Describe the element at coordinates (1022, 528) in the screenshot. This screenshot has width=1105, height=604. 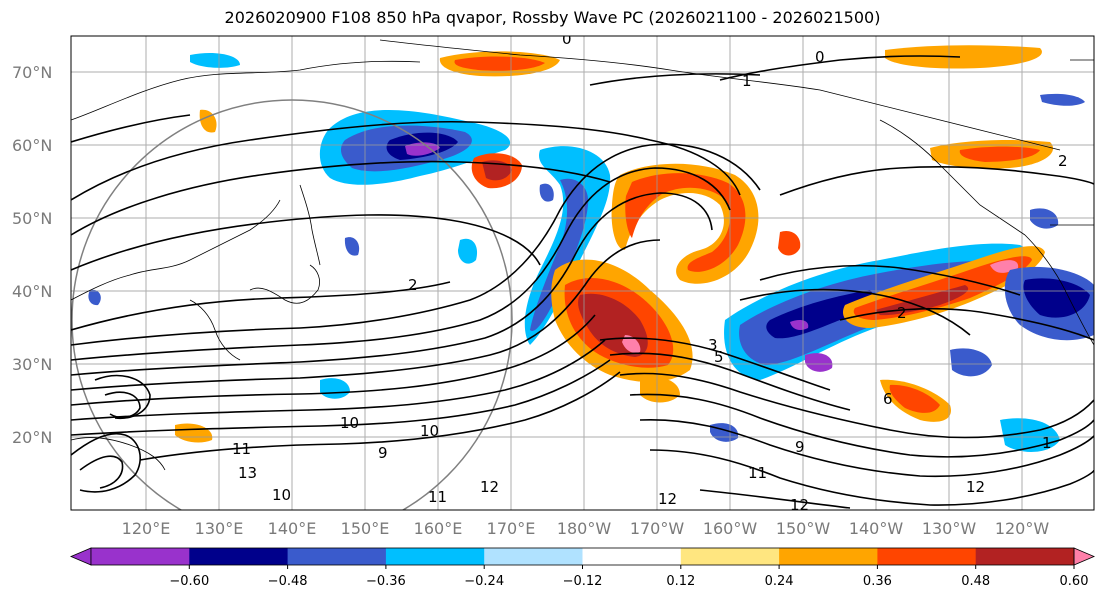
I see `lon-label: 120°W` at that location.